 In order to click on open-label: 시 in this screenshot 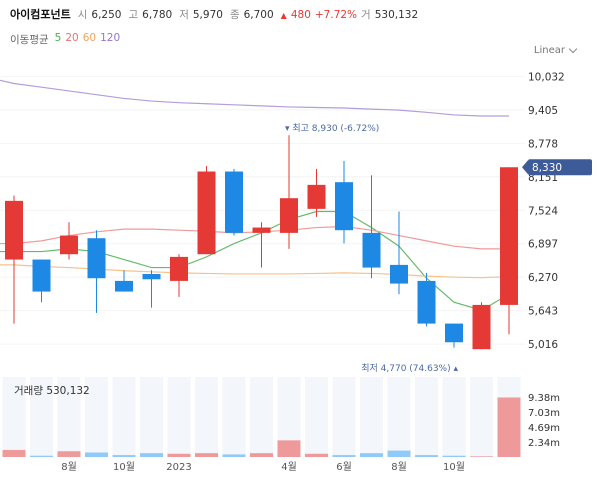, I will do `click(82, 15)`.